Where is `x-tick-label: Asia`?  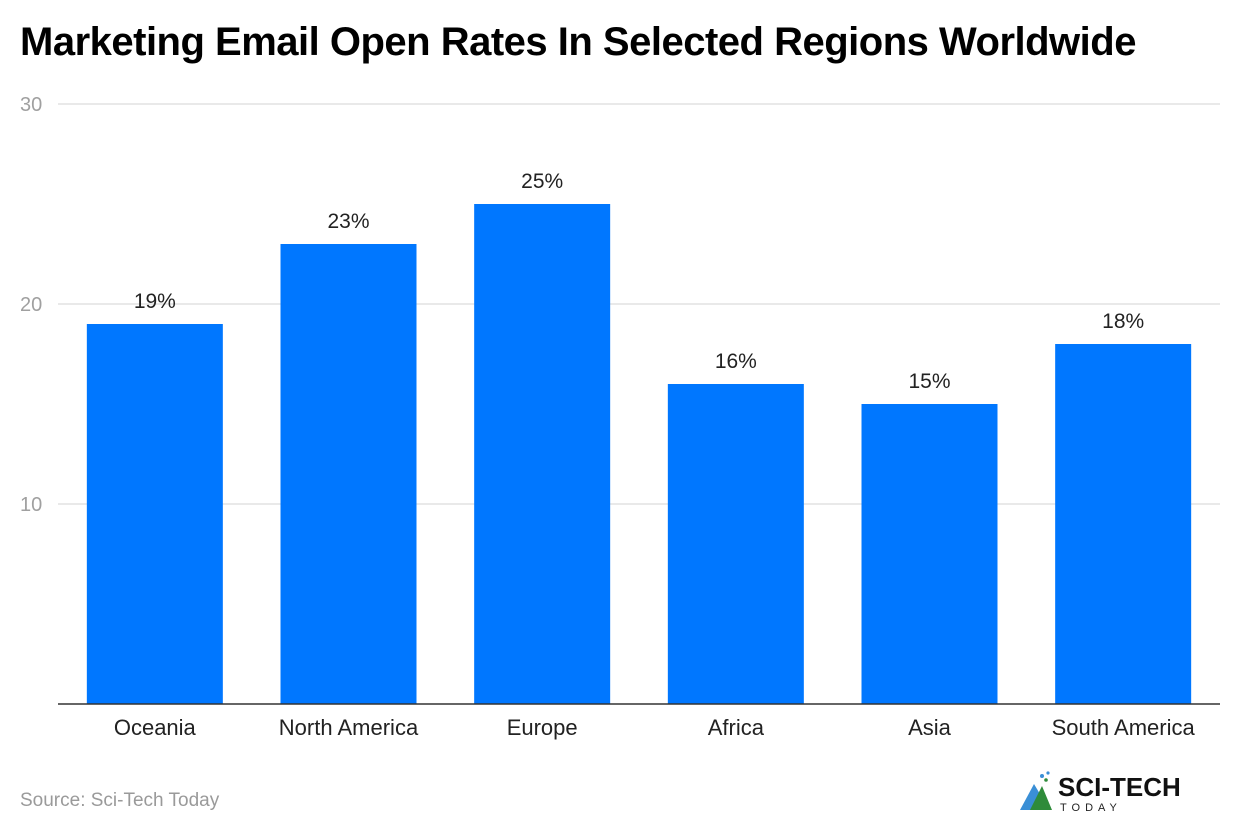
x-tick-label: Asia is located at coordinates (930, 727).